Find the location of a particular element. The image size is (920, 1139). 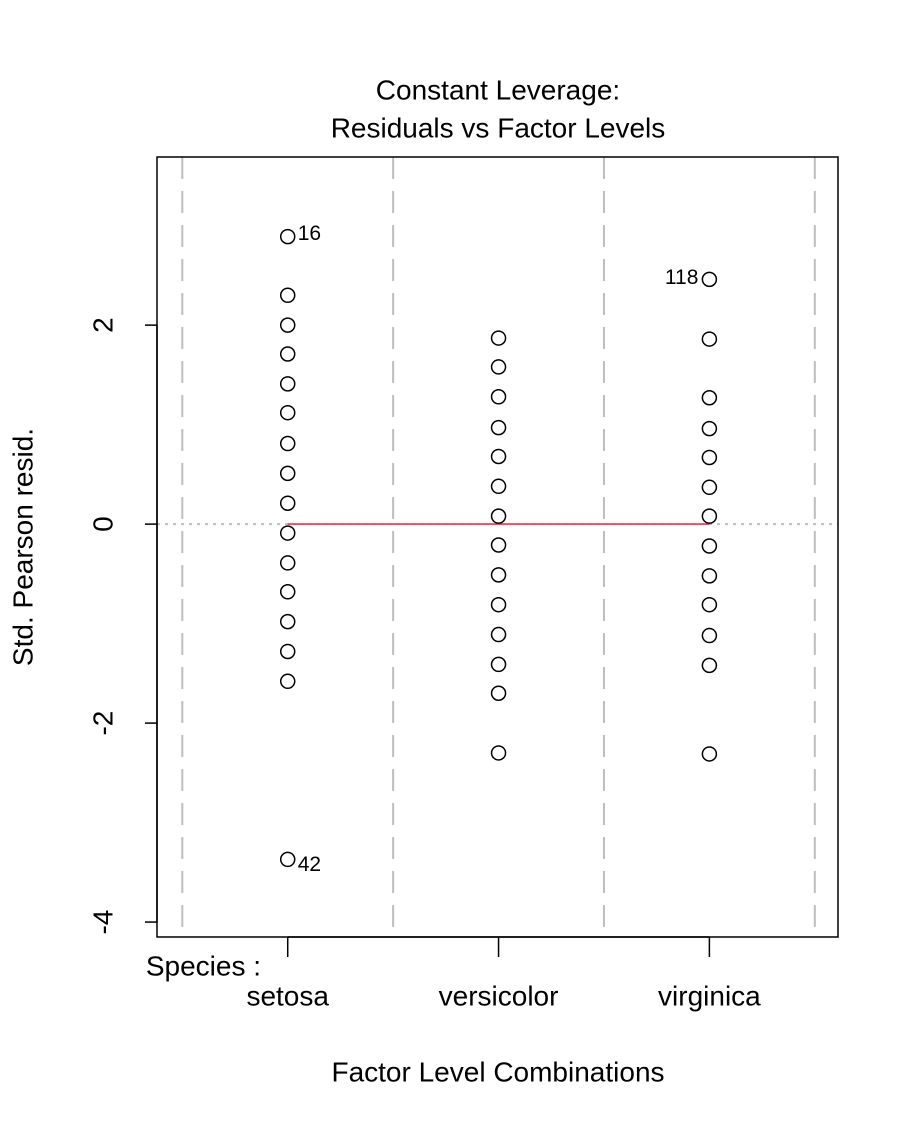

factor-name: Species : is located at coordinates (203, 965).